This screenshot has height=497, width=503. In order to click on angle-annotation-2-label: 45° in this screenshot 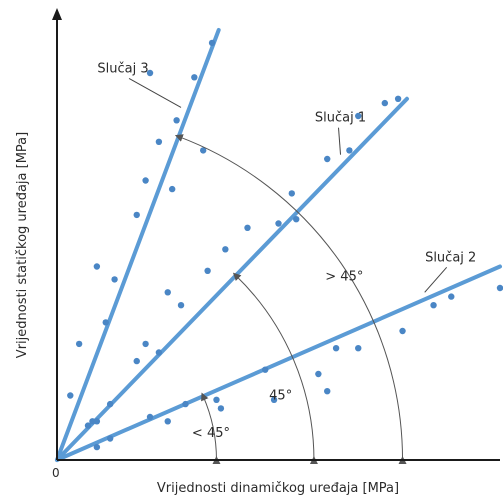, I will do `click(280, 396)`.